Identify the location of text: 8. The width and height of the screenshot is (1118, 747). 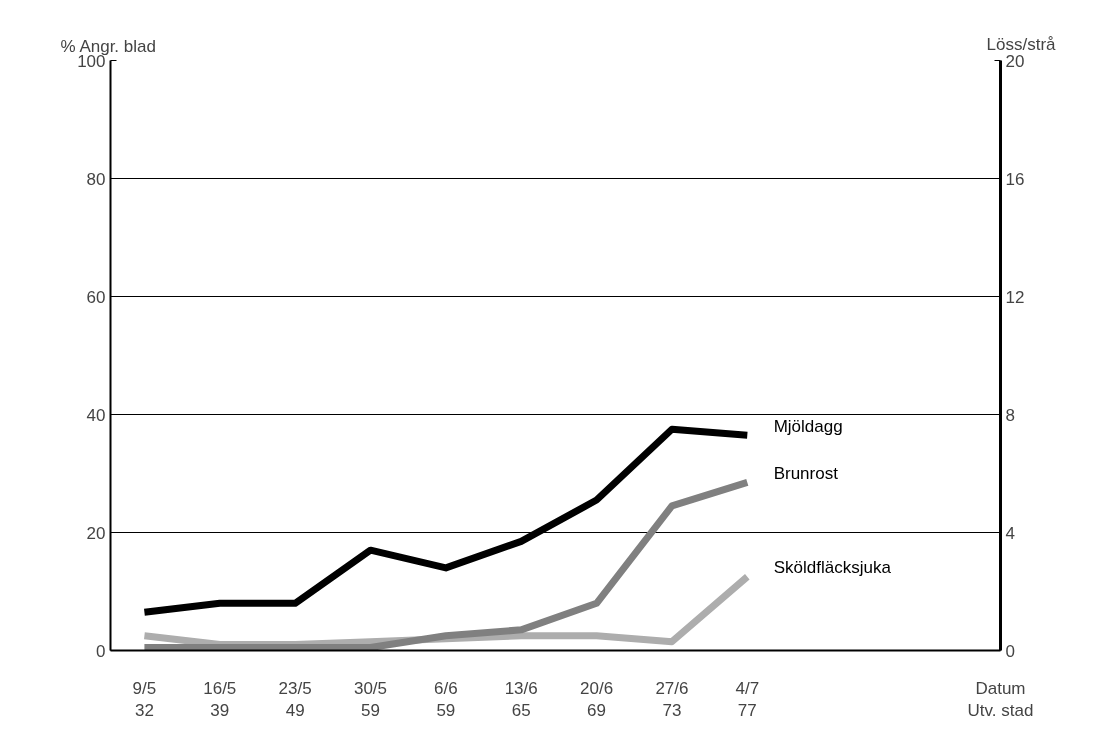
(1010, 415).